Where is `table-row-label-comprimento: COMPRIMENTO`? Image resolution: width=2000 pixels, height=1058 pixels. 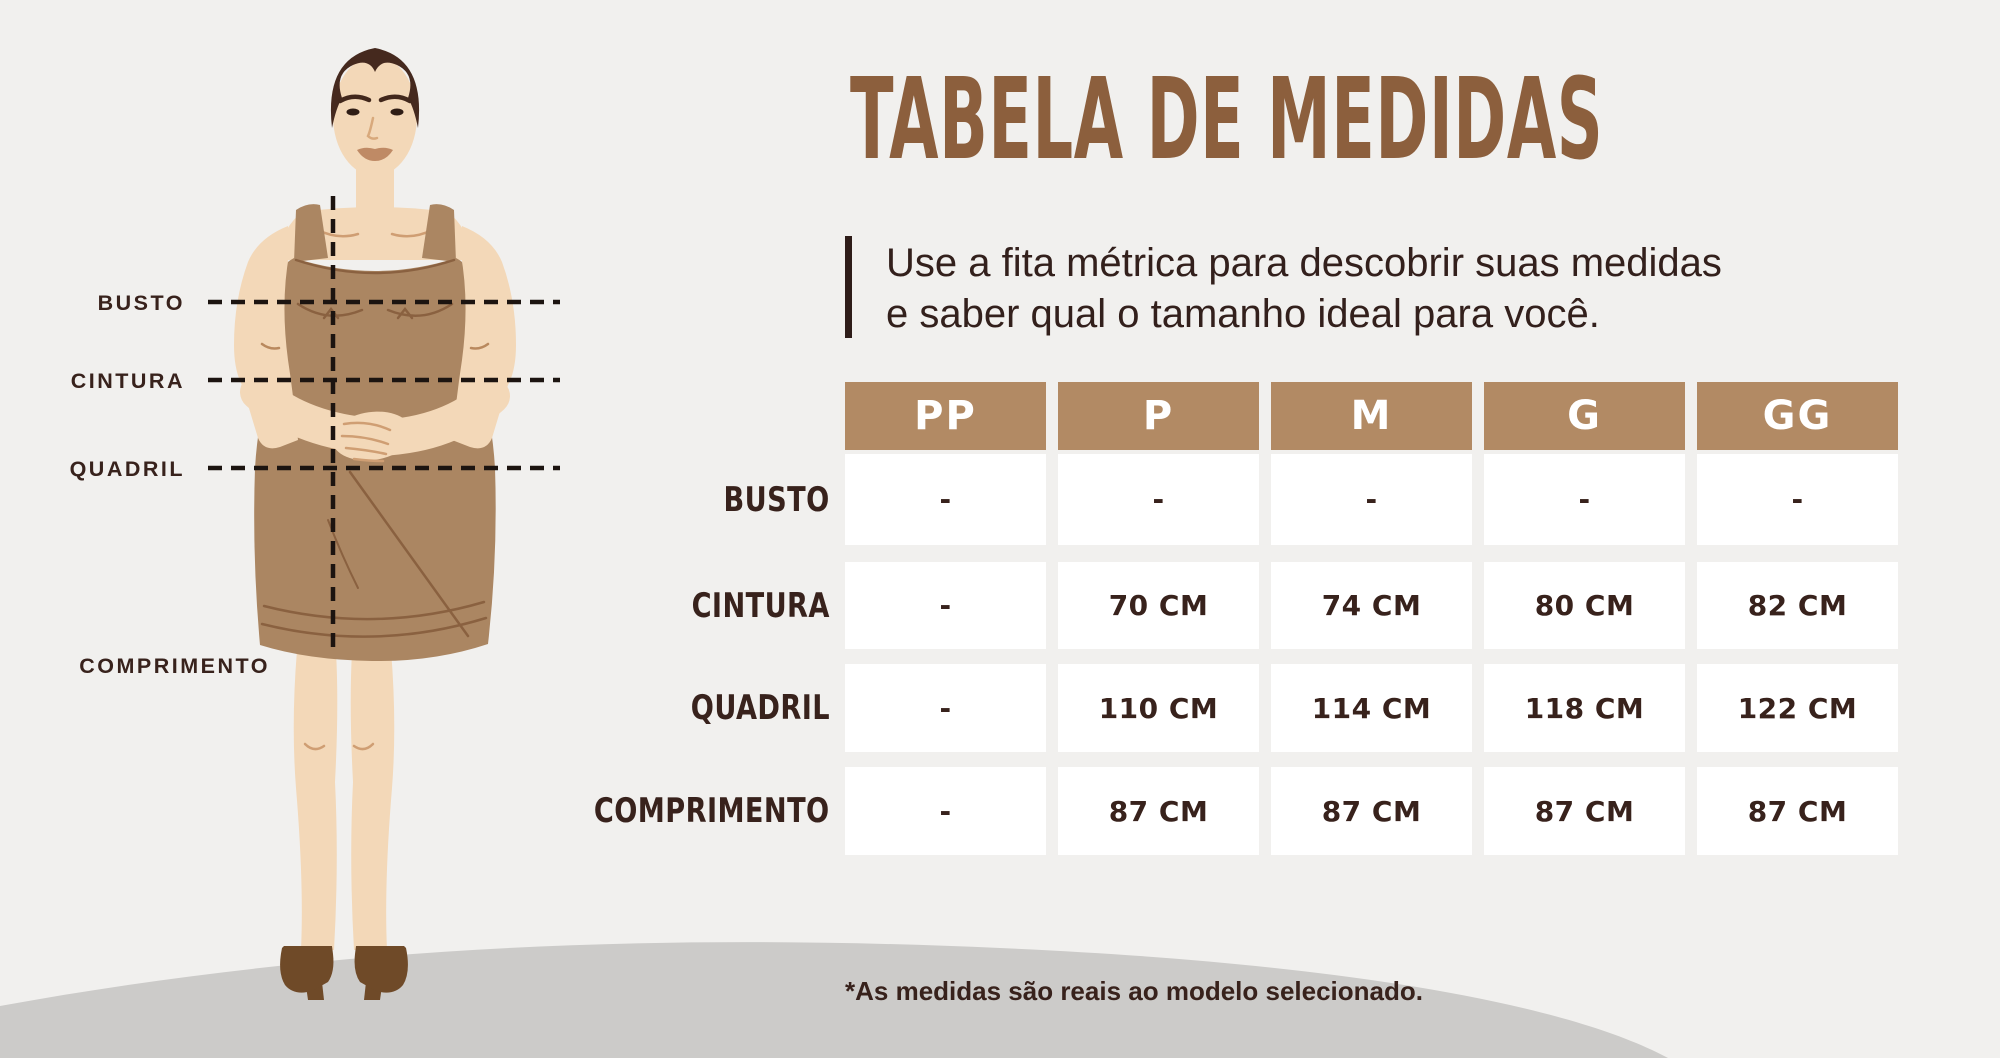 table-row-label-comprimento: COMPRIMENTO is located at coordinates (712, 811).